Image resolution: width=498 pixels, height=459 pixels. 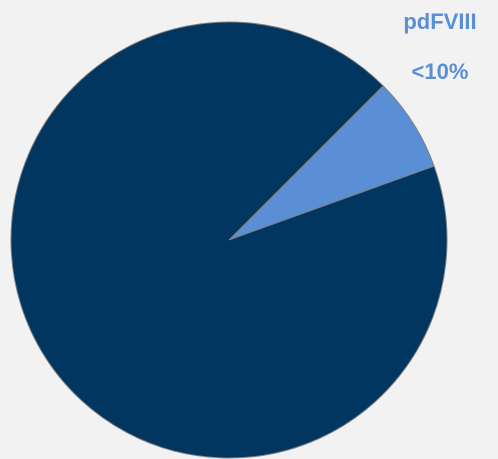 What do you see at coordinates (440, 71) in the screenshot?
I see `slice-value-label: <10%` at bounding box center [440, 71].